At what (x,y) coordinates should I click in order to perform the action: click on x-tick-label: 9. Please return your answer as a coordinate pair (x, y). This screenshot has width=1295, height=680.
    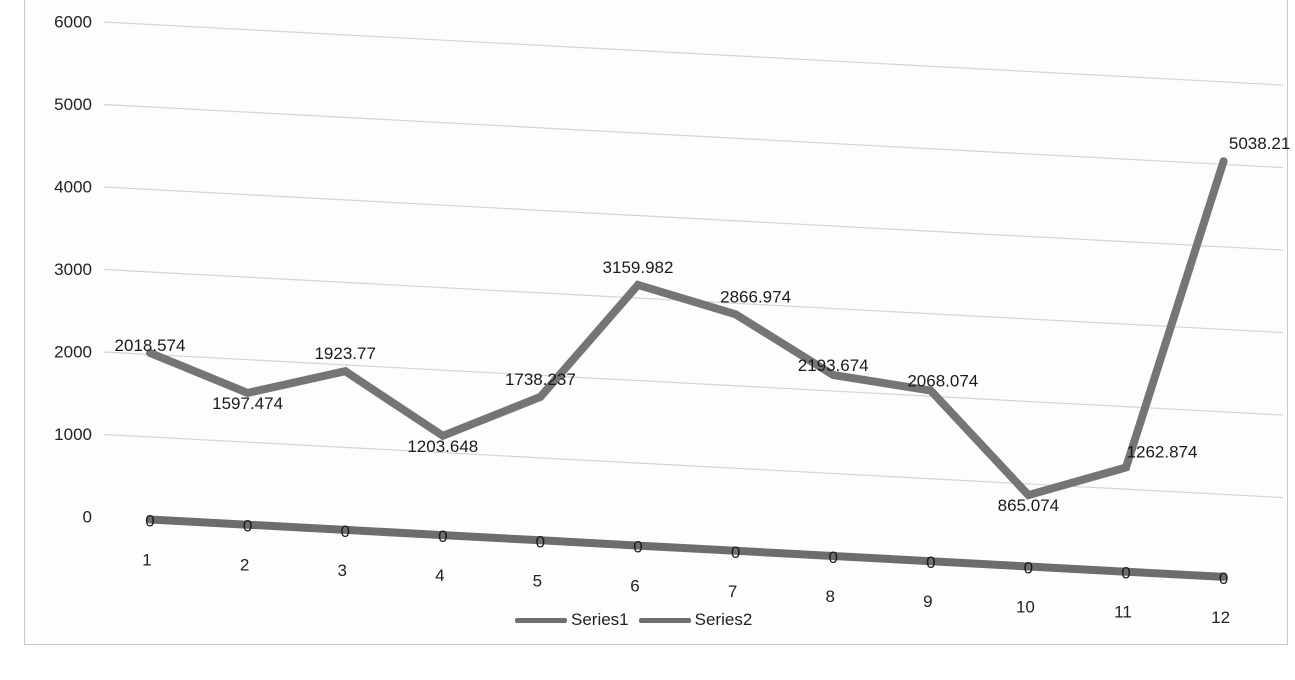
    Looking at the image, I should click on (927, 601).